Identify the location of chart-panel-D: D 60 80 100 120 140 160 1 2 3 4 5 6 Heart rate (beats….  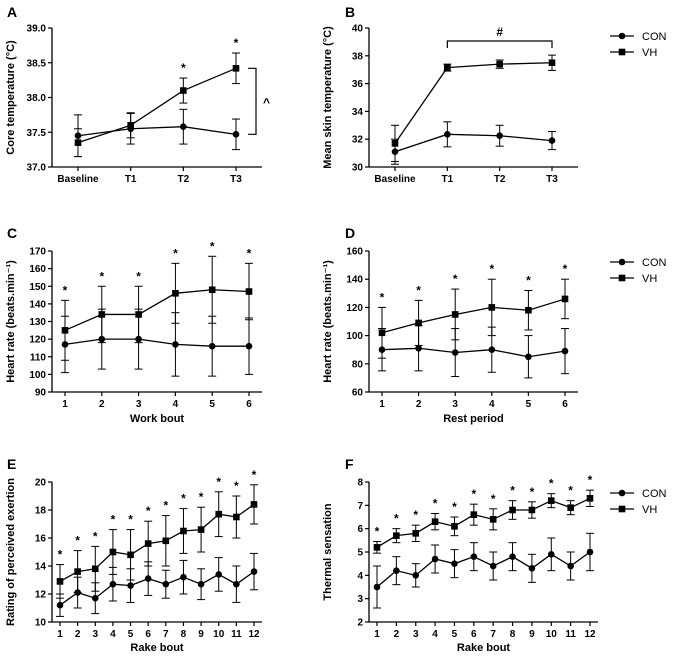
(450, 325).